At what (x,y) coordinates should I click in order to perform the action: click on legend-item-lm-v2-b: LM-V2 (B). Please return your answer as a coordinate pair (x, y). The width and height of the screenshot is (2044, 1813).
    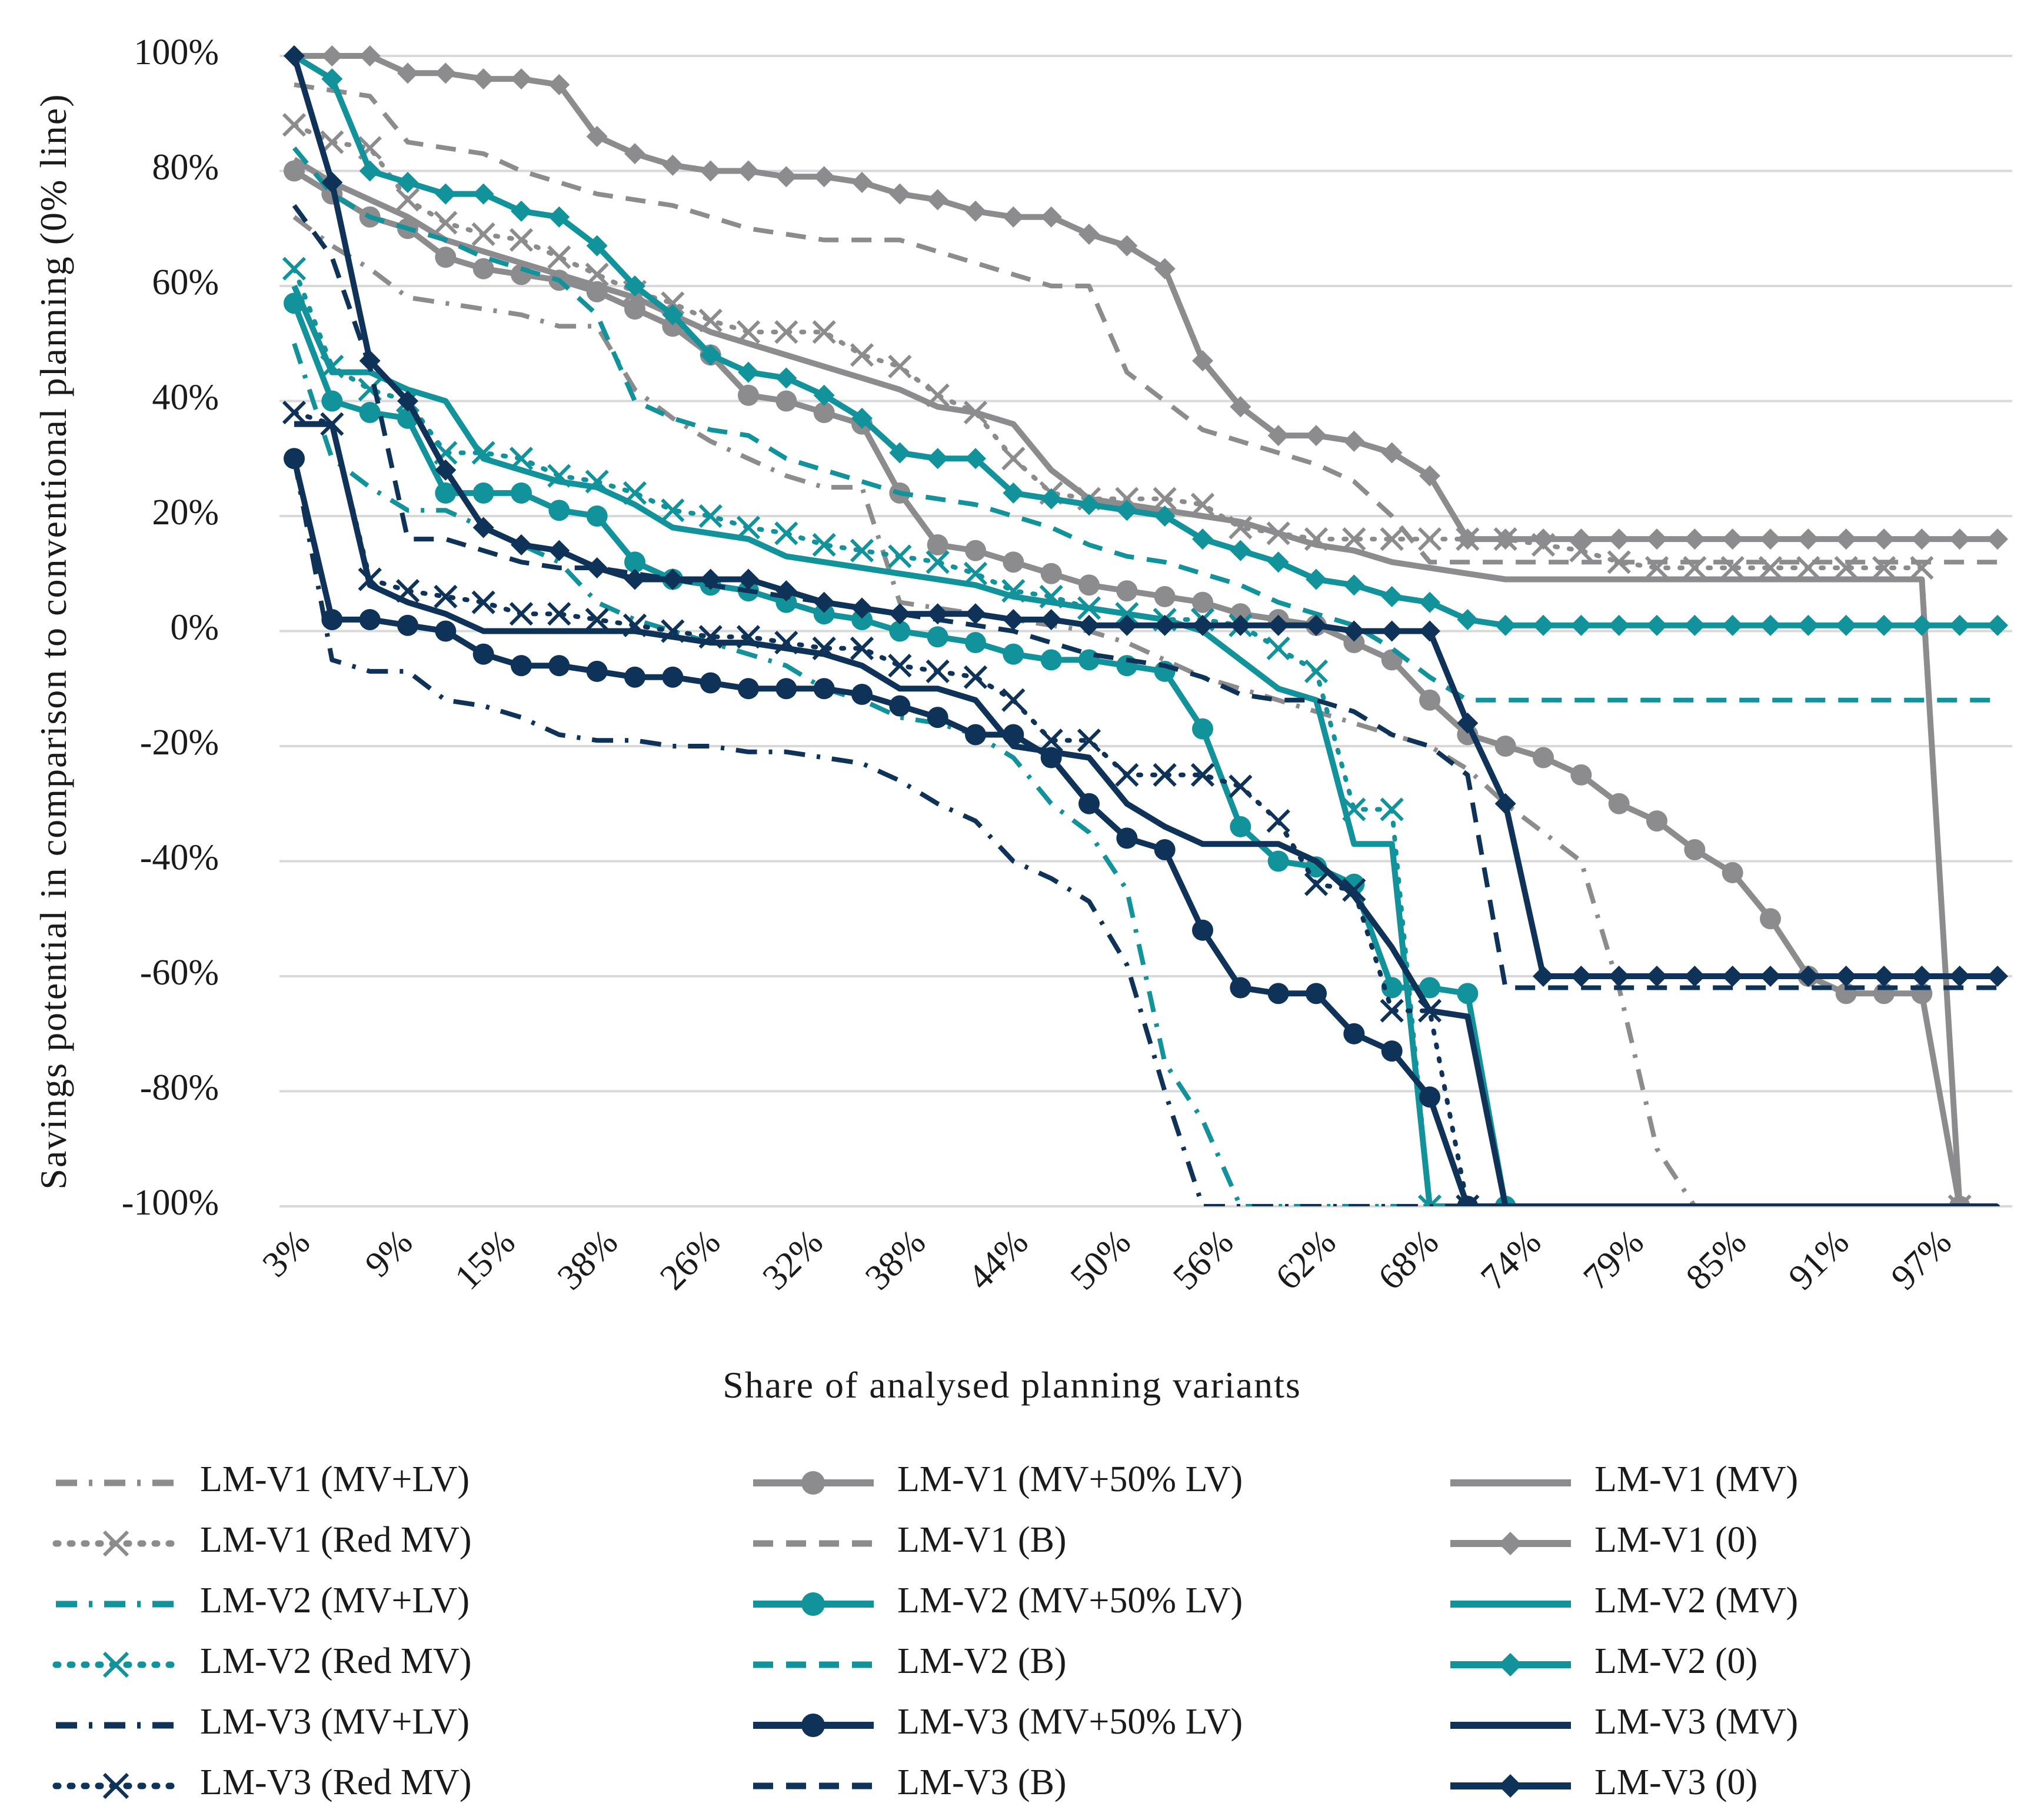
    Looking at the image, I should click on (910, 1661).